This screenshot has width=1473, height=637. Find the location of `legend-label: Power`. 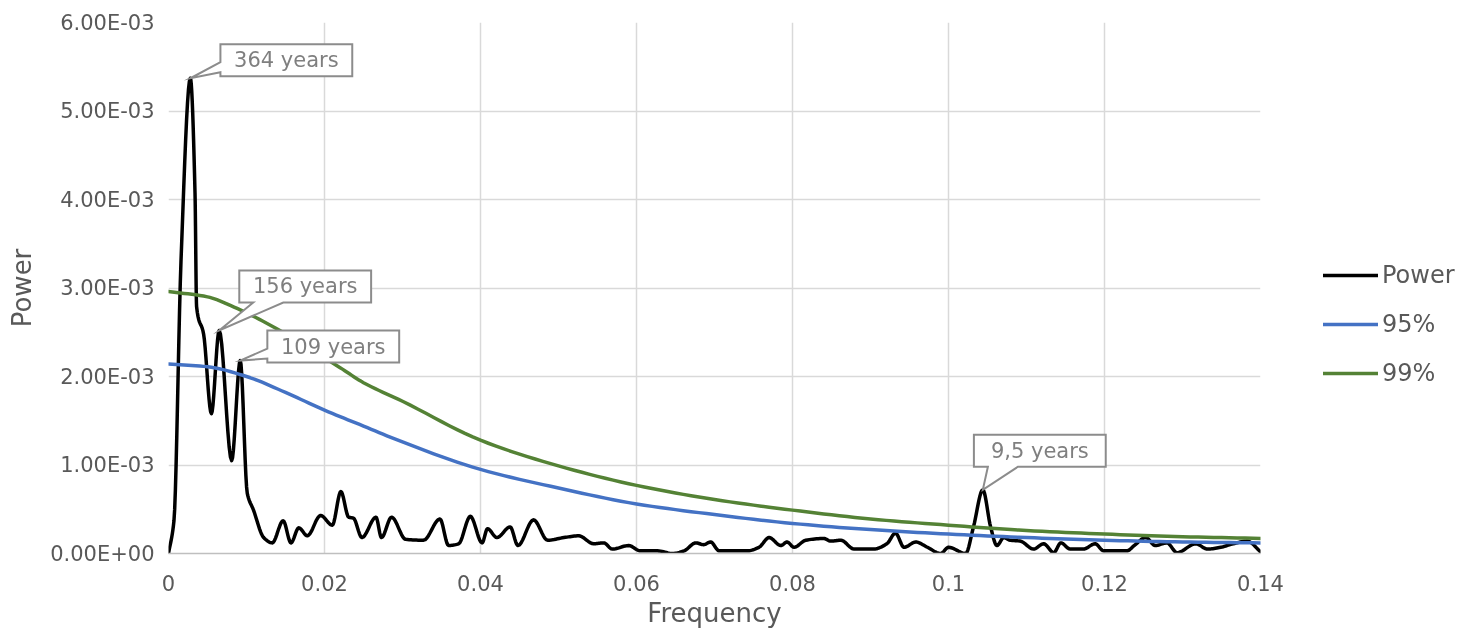

legend-label: Power is located at coordinates (1418, 275).